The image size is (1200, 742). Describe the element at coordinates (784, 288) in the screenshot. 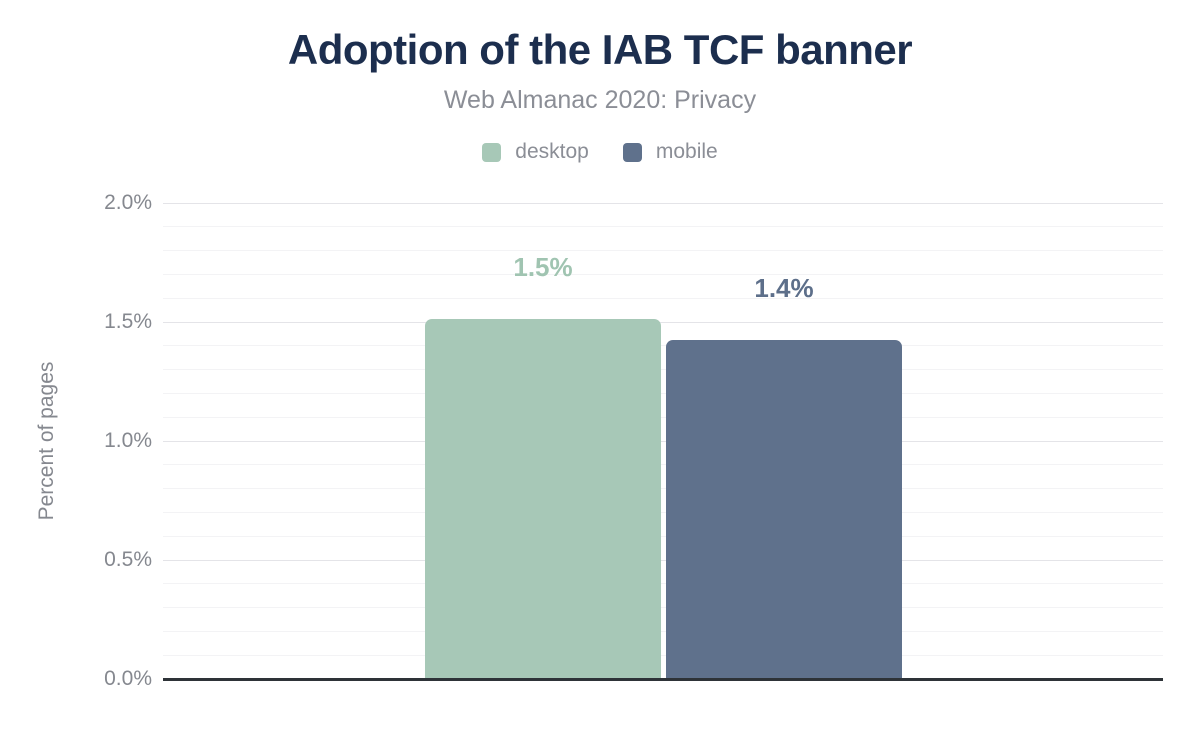

I see `mobile-value-label: 1.4%` at that location.